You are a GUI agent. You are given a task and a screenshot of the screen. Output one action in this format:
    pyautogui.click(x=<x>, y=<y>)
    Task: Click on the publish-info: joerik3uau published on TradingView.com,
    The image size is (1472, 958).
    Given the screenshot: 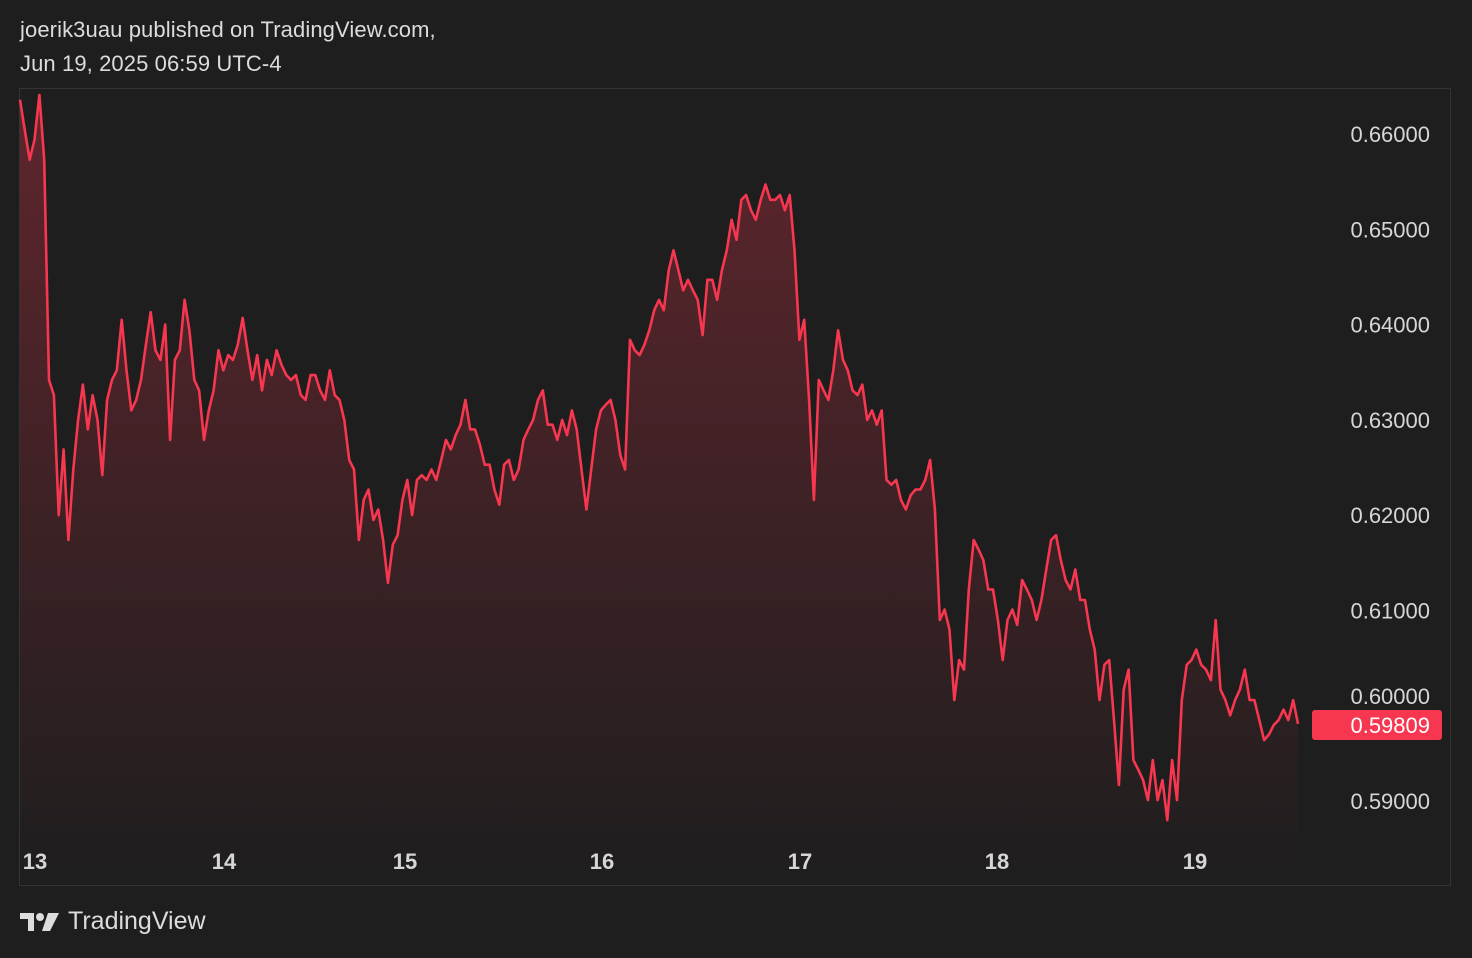 What is the action you would take?
    pyautogui.click(x=228, y=29)
    